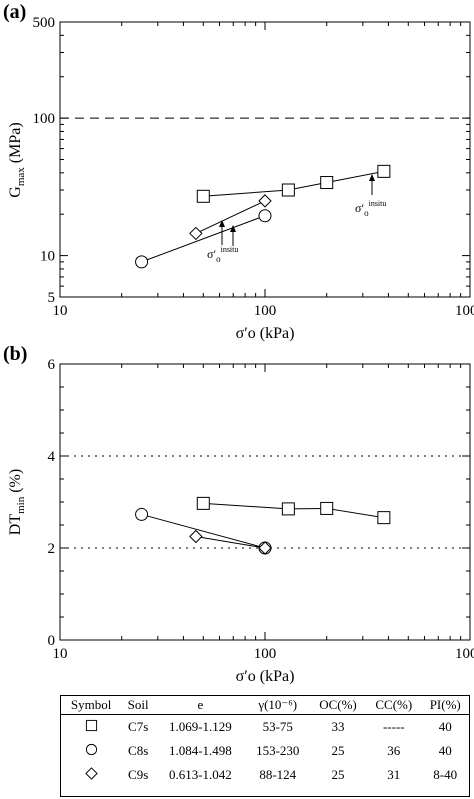  What do you see at coordinates (222, 242) in the screenshot?
I see `insitu-annotation-left: σ′oinsitu` at bounding box center [222, 242].